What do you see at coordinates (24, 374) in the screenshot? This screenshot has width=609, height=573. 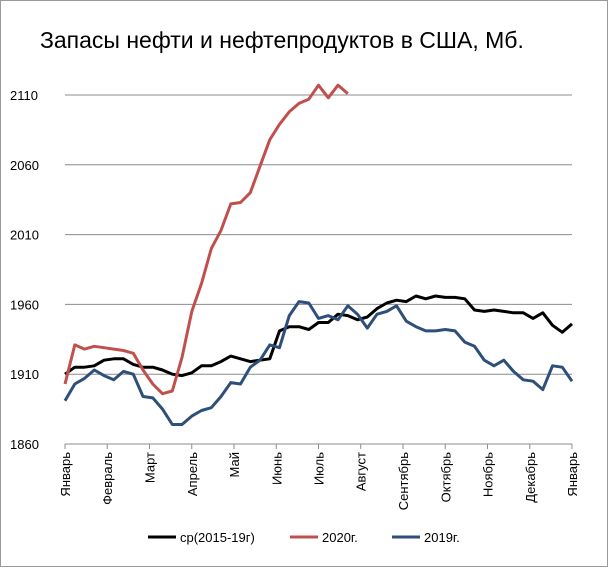 I see `y-tick-label: 1910` at bounding box center [24, 374].